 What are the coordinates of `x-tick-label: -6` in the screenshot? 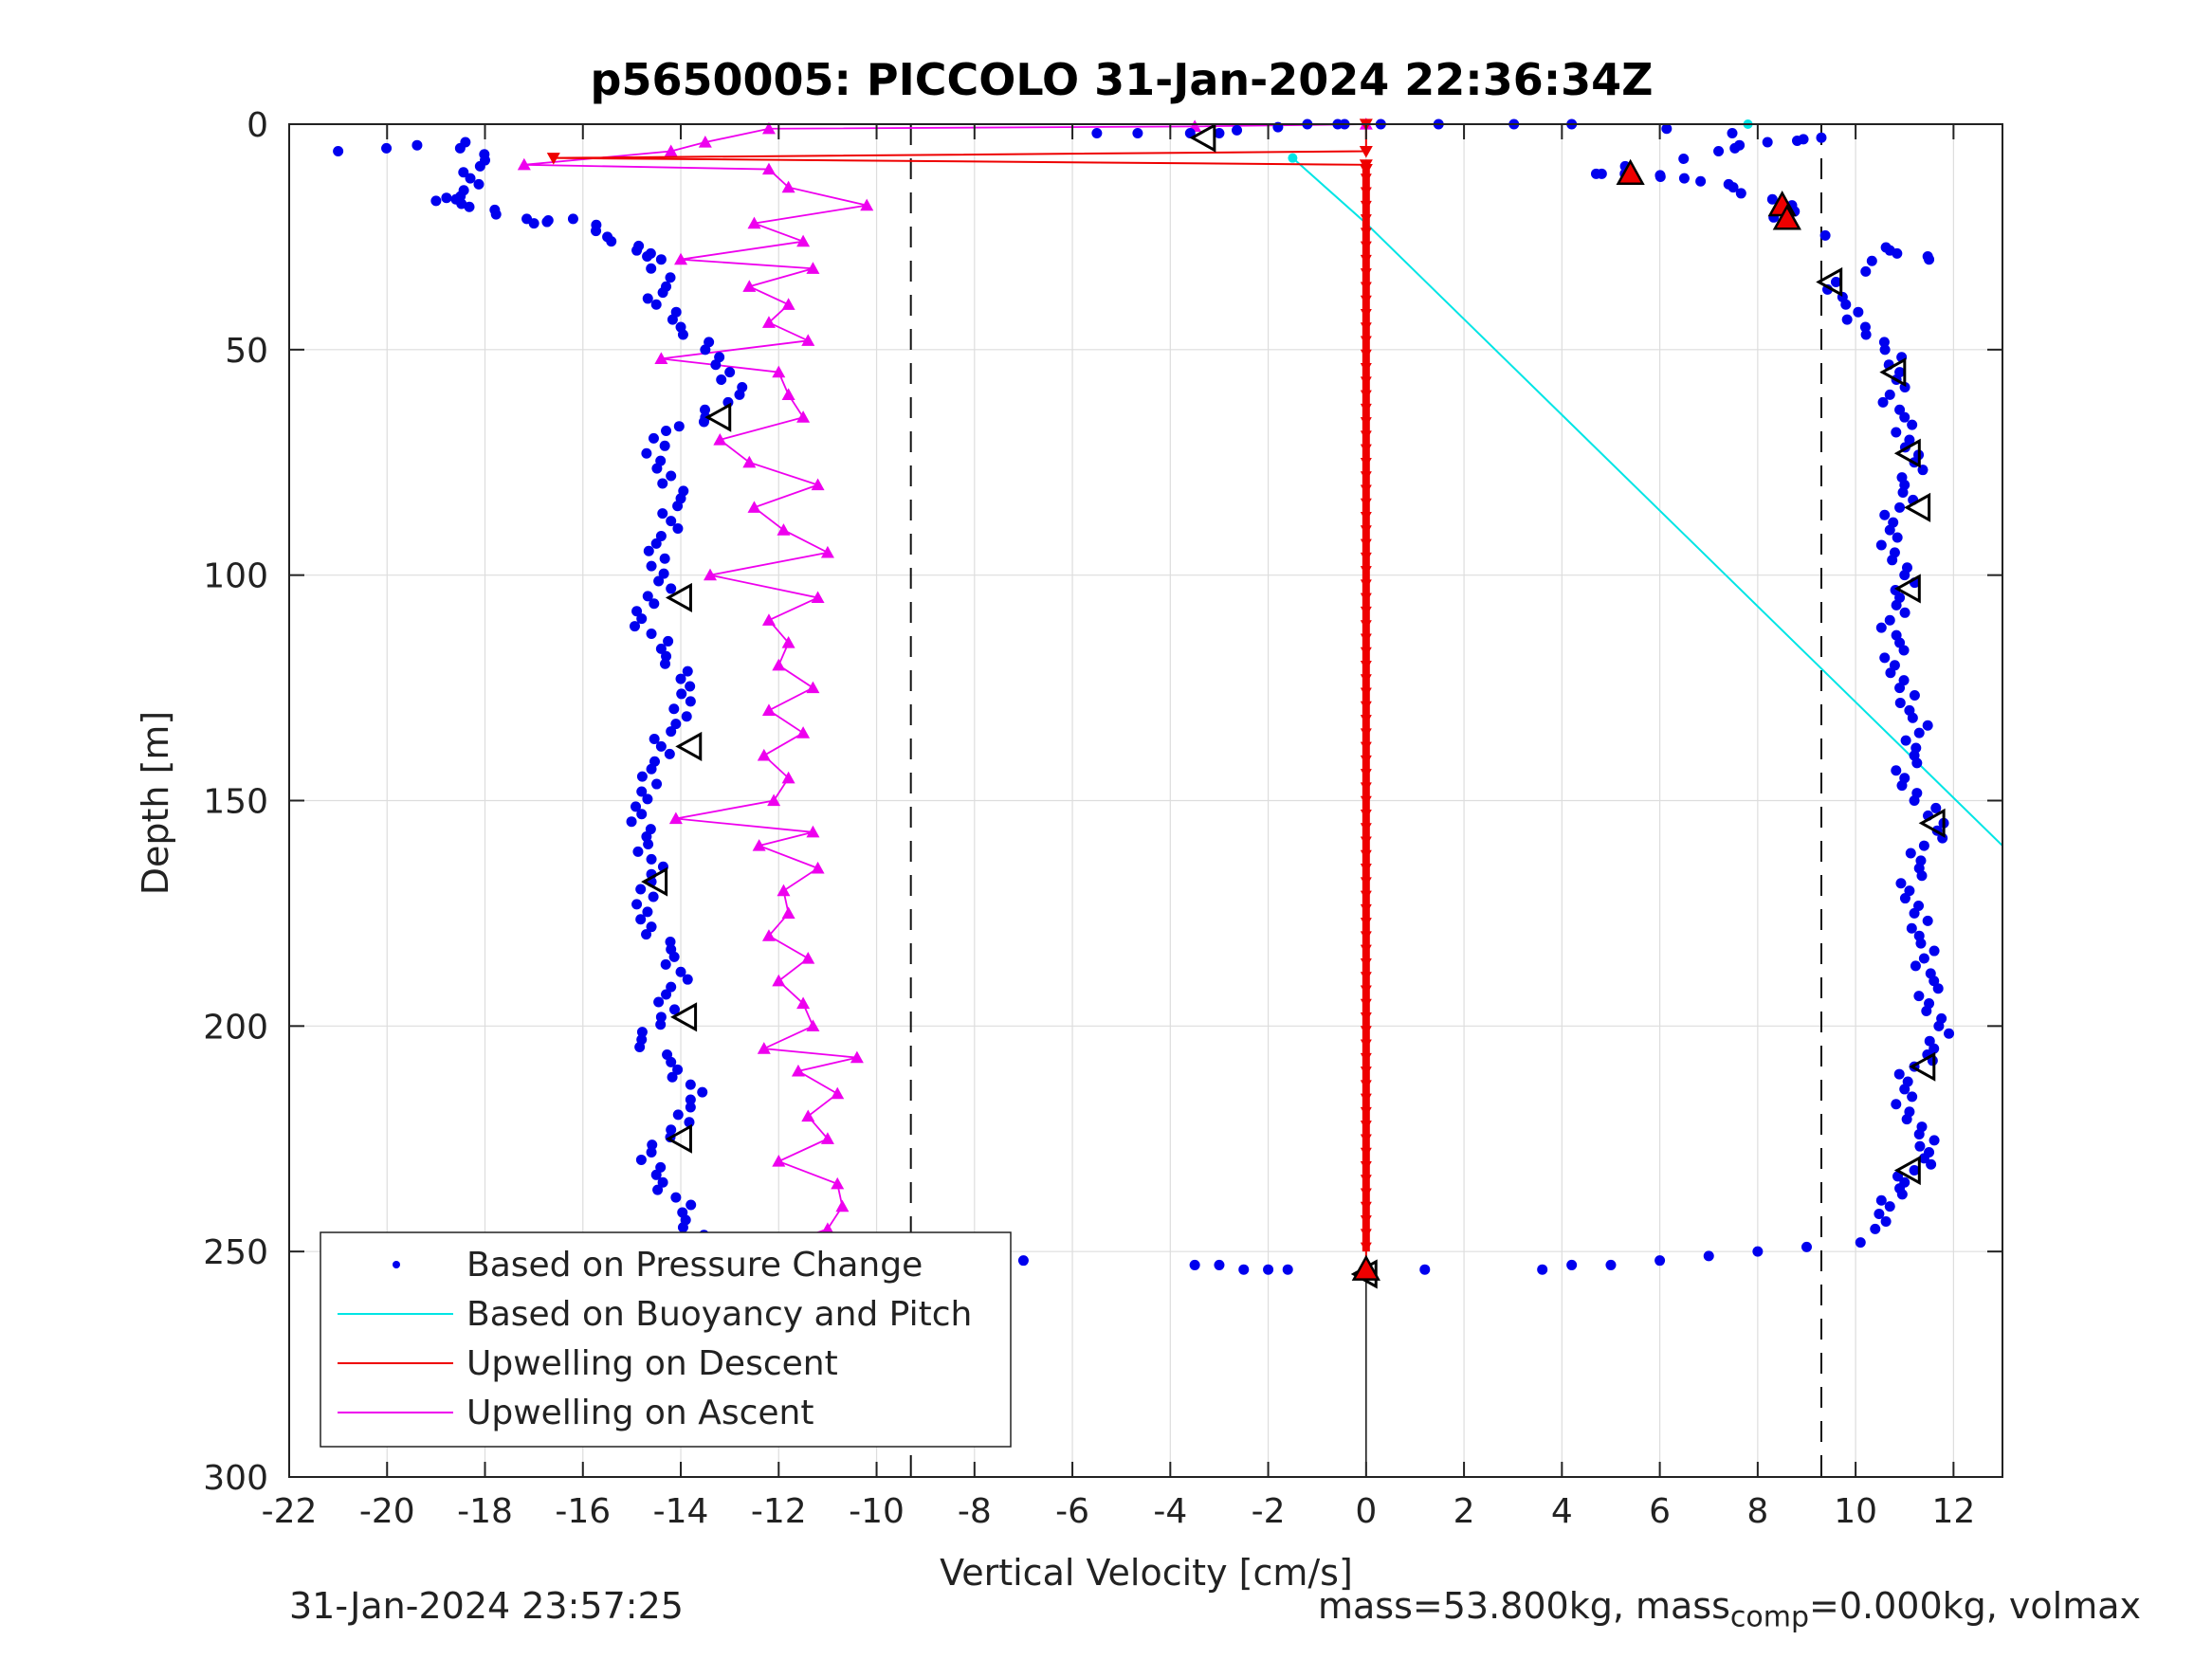 It's located at (1072, 1511).